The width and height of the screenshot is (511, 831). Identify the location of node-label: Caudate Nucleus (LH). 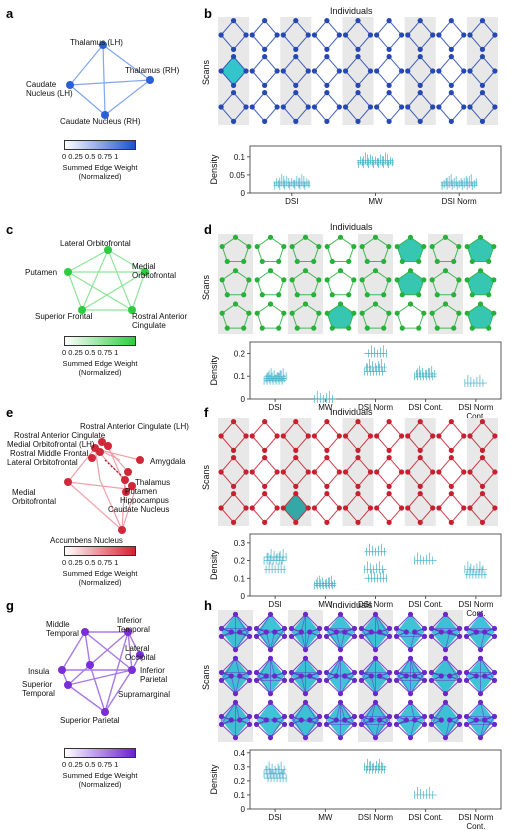
(51, 89).